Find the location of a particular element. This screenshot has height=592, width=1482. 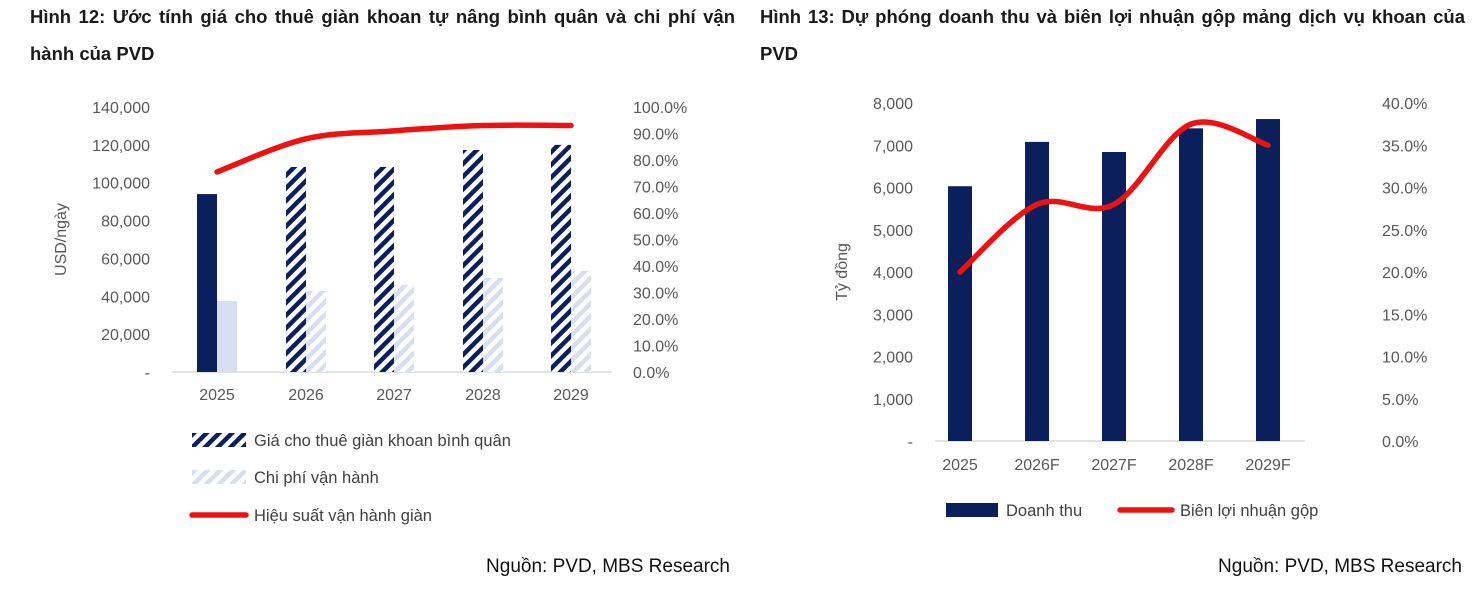

chart1-y-tick: 80,000 is located at coordinates (125, 222).